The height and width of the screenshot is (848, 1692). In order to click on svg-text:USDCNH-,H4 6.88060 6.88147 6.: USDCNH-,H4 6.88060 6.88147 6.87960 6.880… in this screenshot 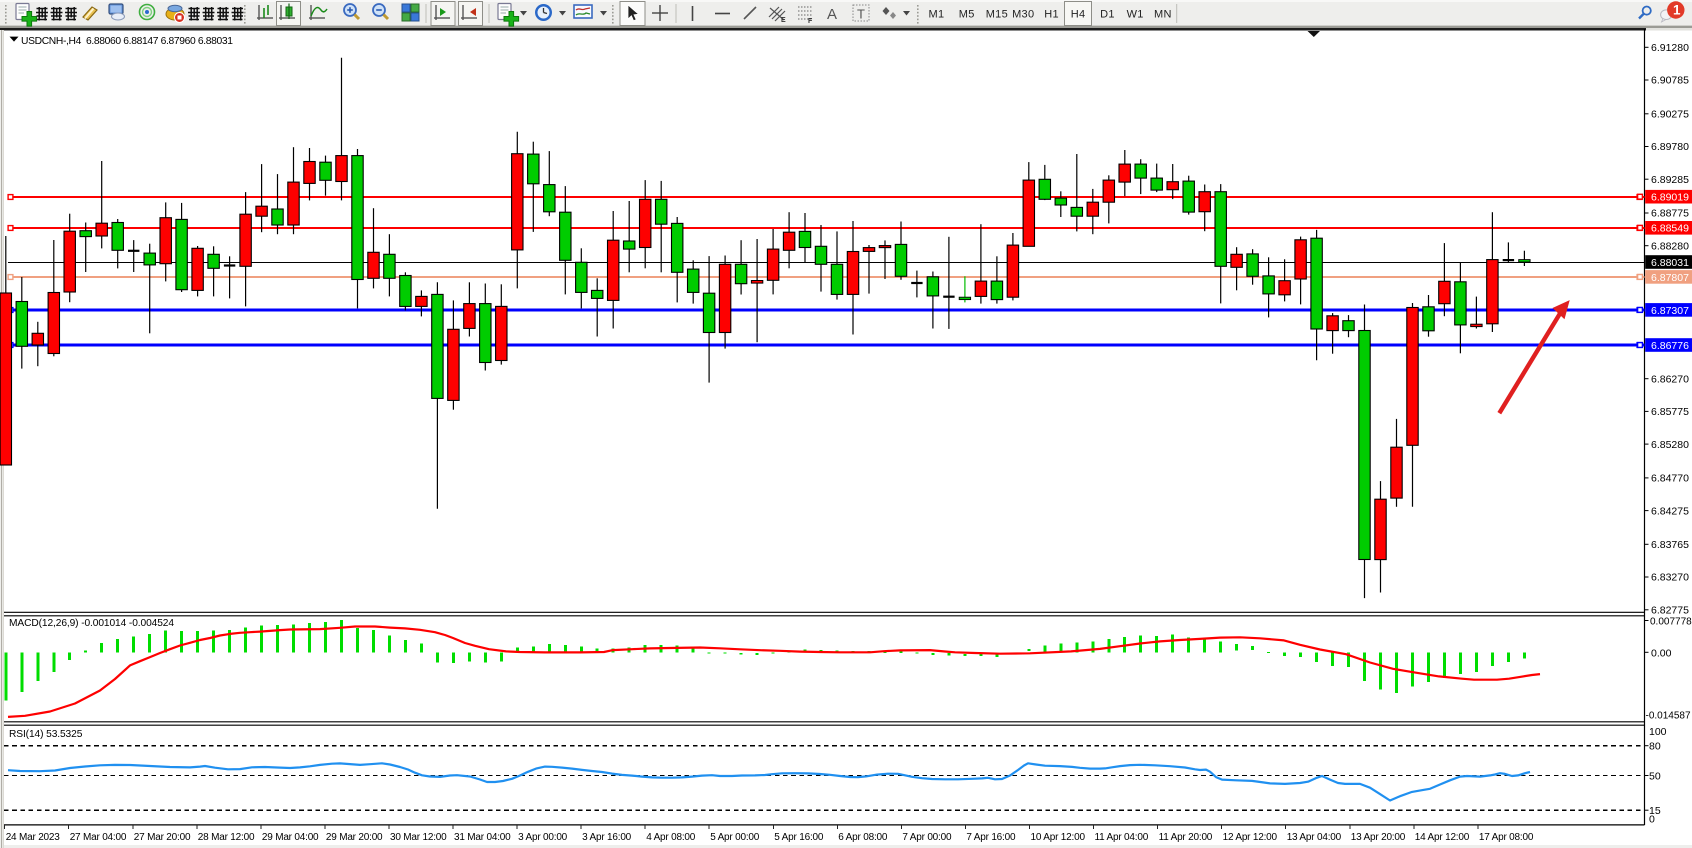, I will do `click(127, 41)`.